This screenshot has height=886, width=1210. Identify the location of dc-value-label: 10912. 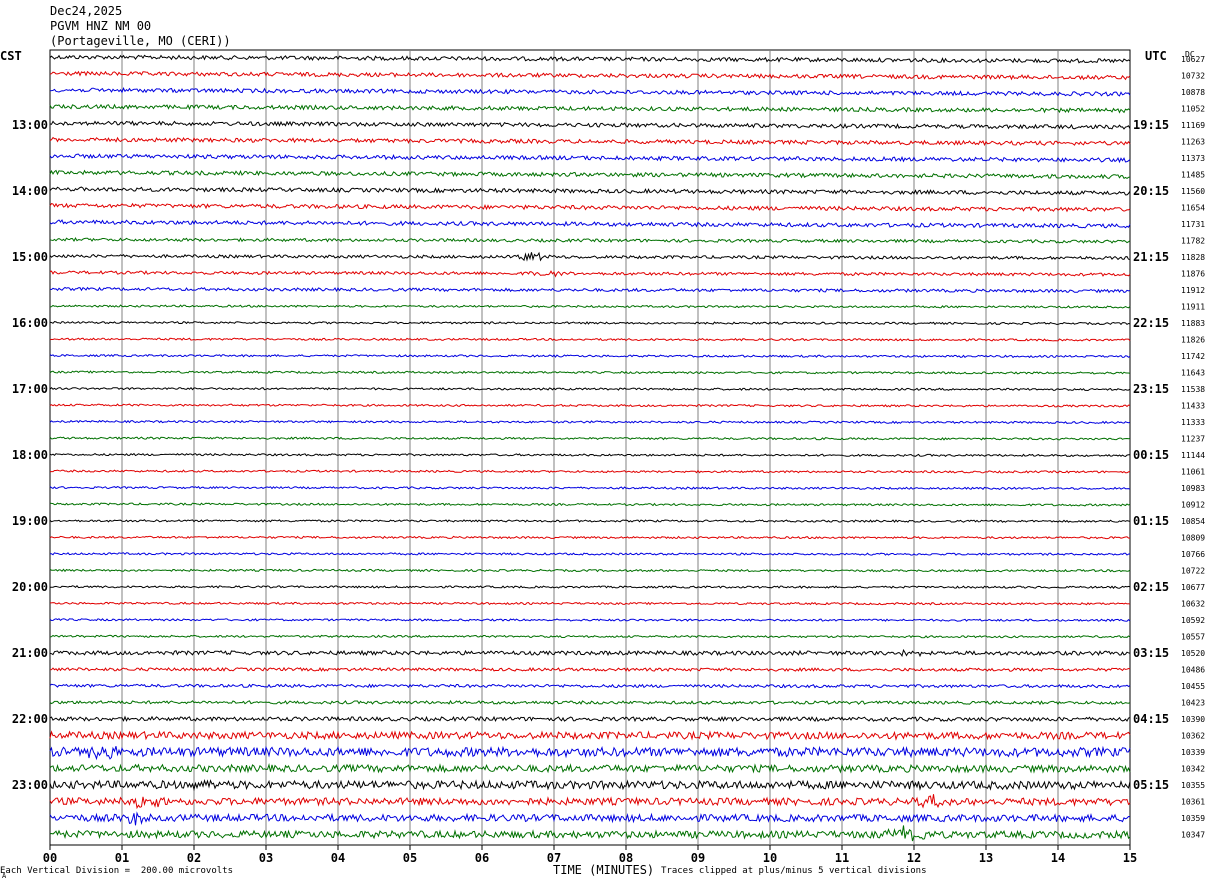
(1193, 505).